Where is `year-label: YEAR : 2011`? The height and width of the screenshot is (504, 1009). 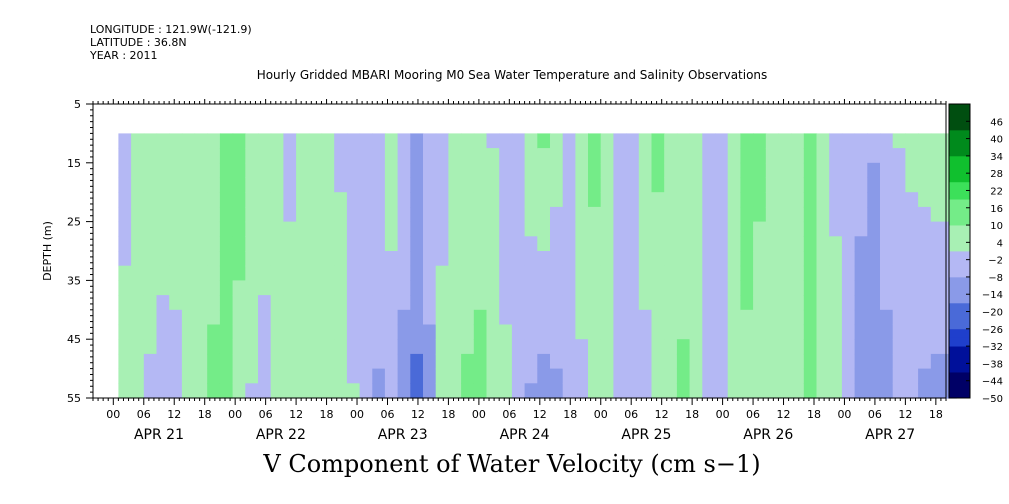
year-label: YEAR : 2011 is located at coordinates (124, 55).